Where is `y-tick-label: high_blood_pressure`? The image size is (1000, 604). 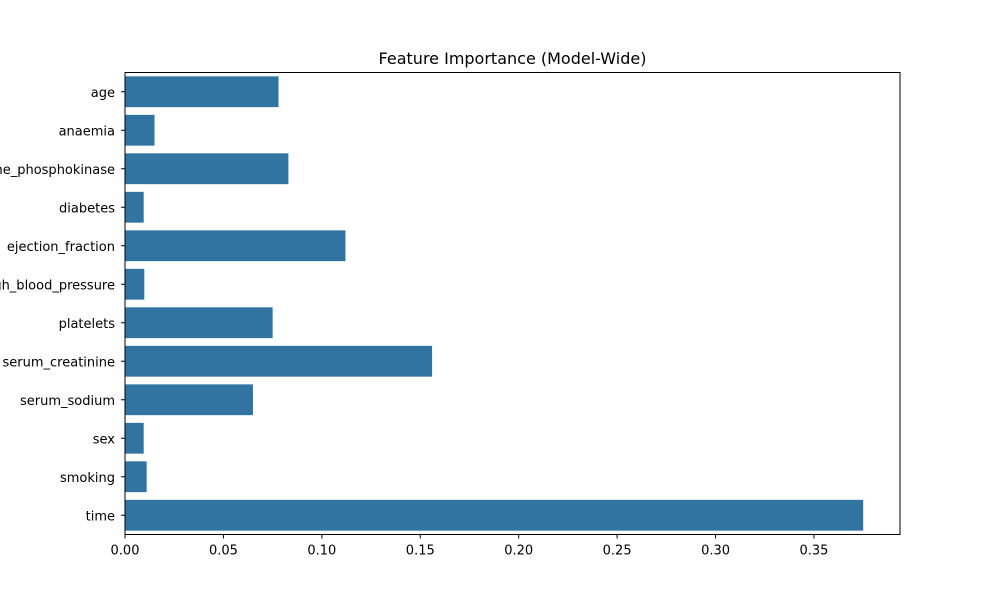
y-tick-label: high_blood_pressure is located at coordinates (57, 285).